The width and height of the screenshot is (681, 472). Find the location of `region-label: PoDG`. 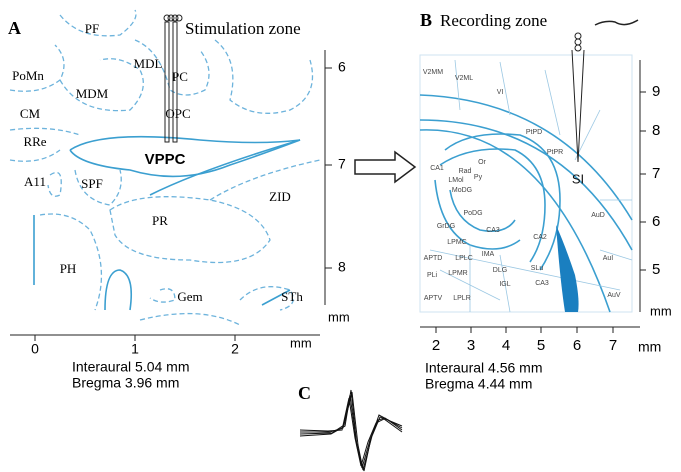

region-label: PoDG is located at coordinates (472, 213).